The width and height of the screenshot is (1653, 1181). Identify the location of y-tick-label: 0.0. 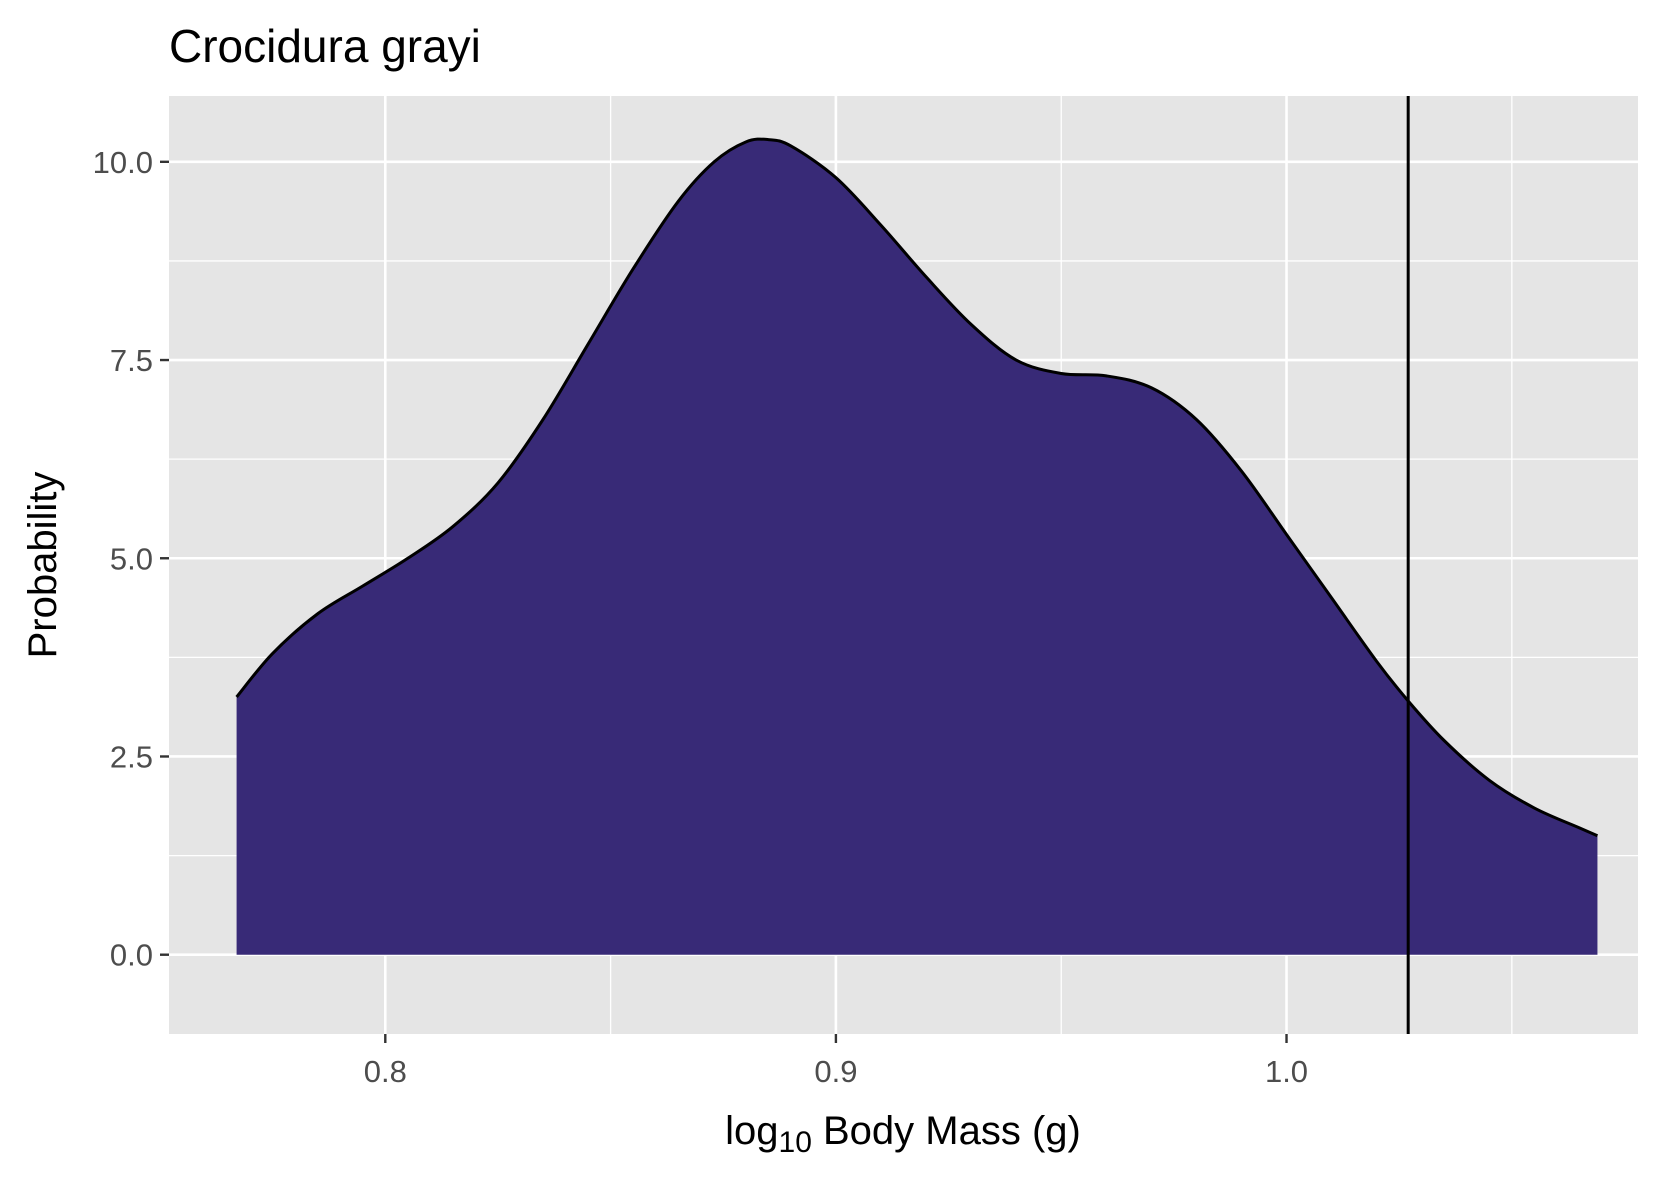
(131, 955).